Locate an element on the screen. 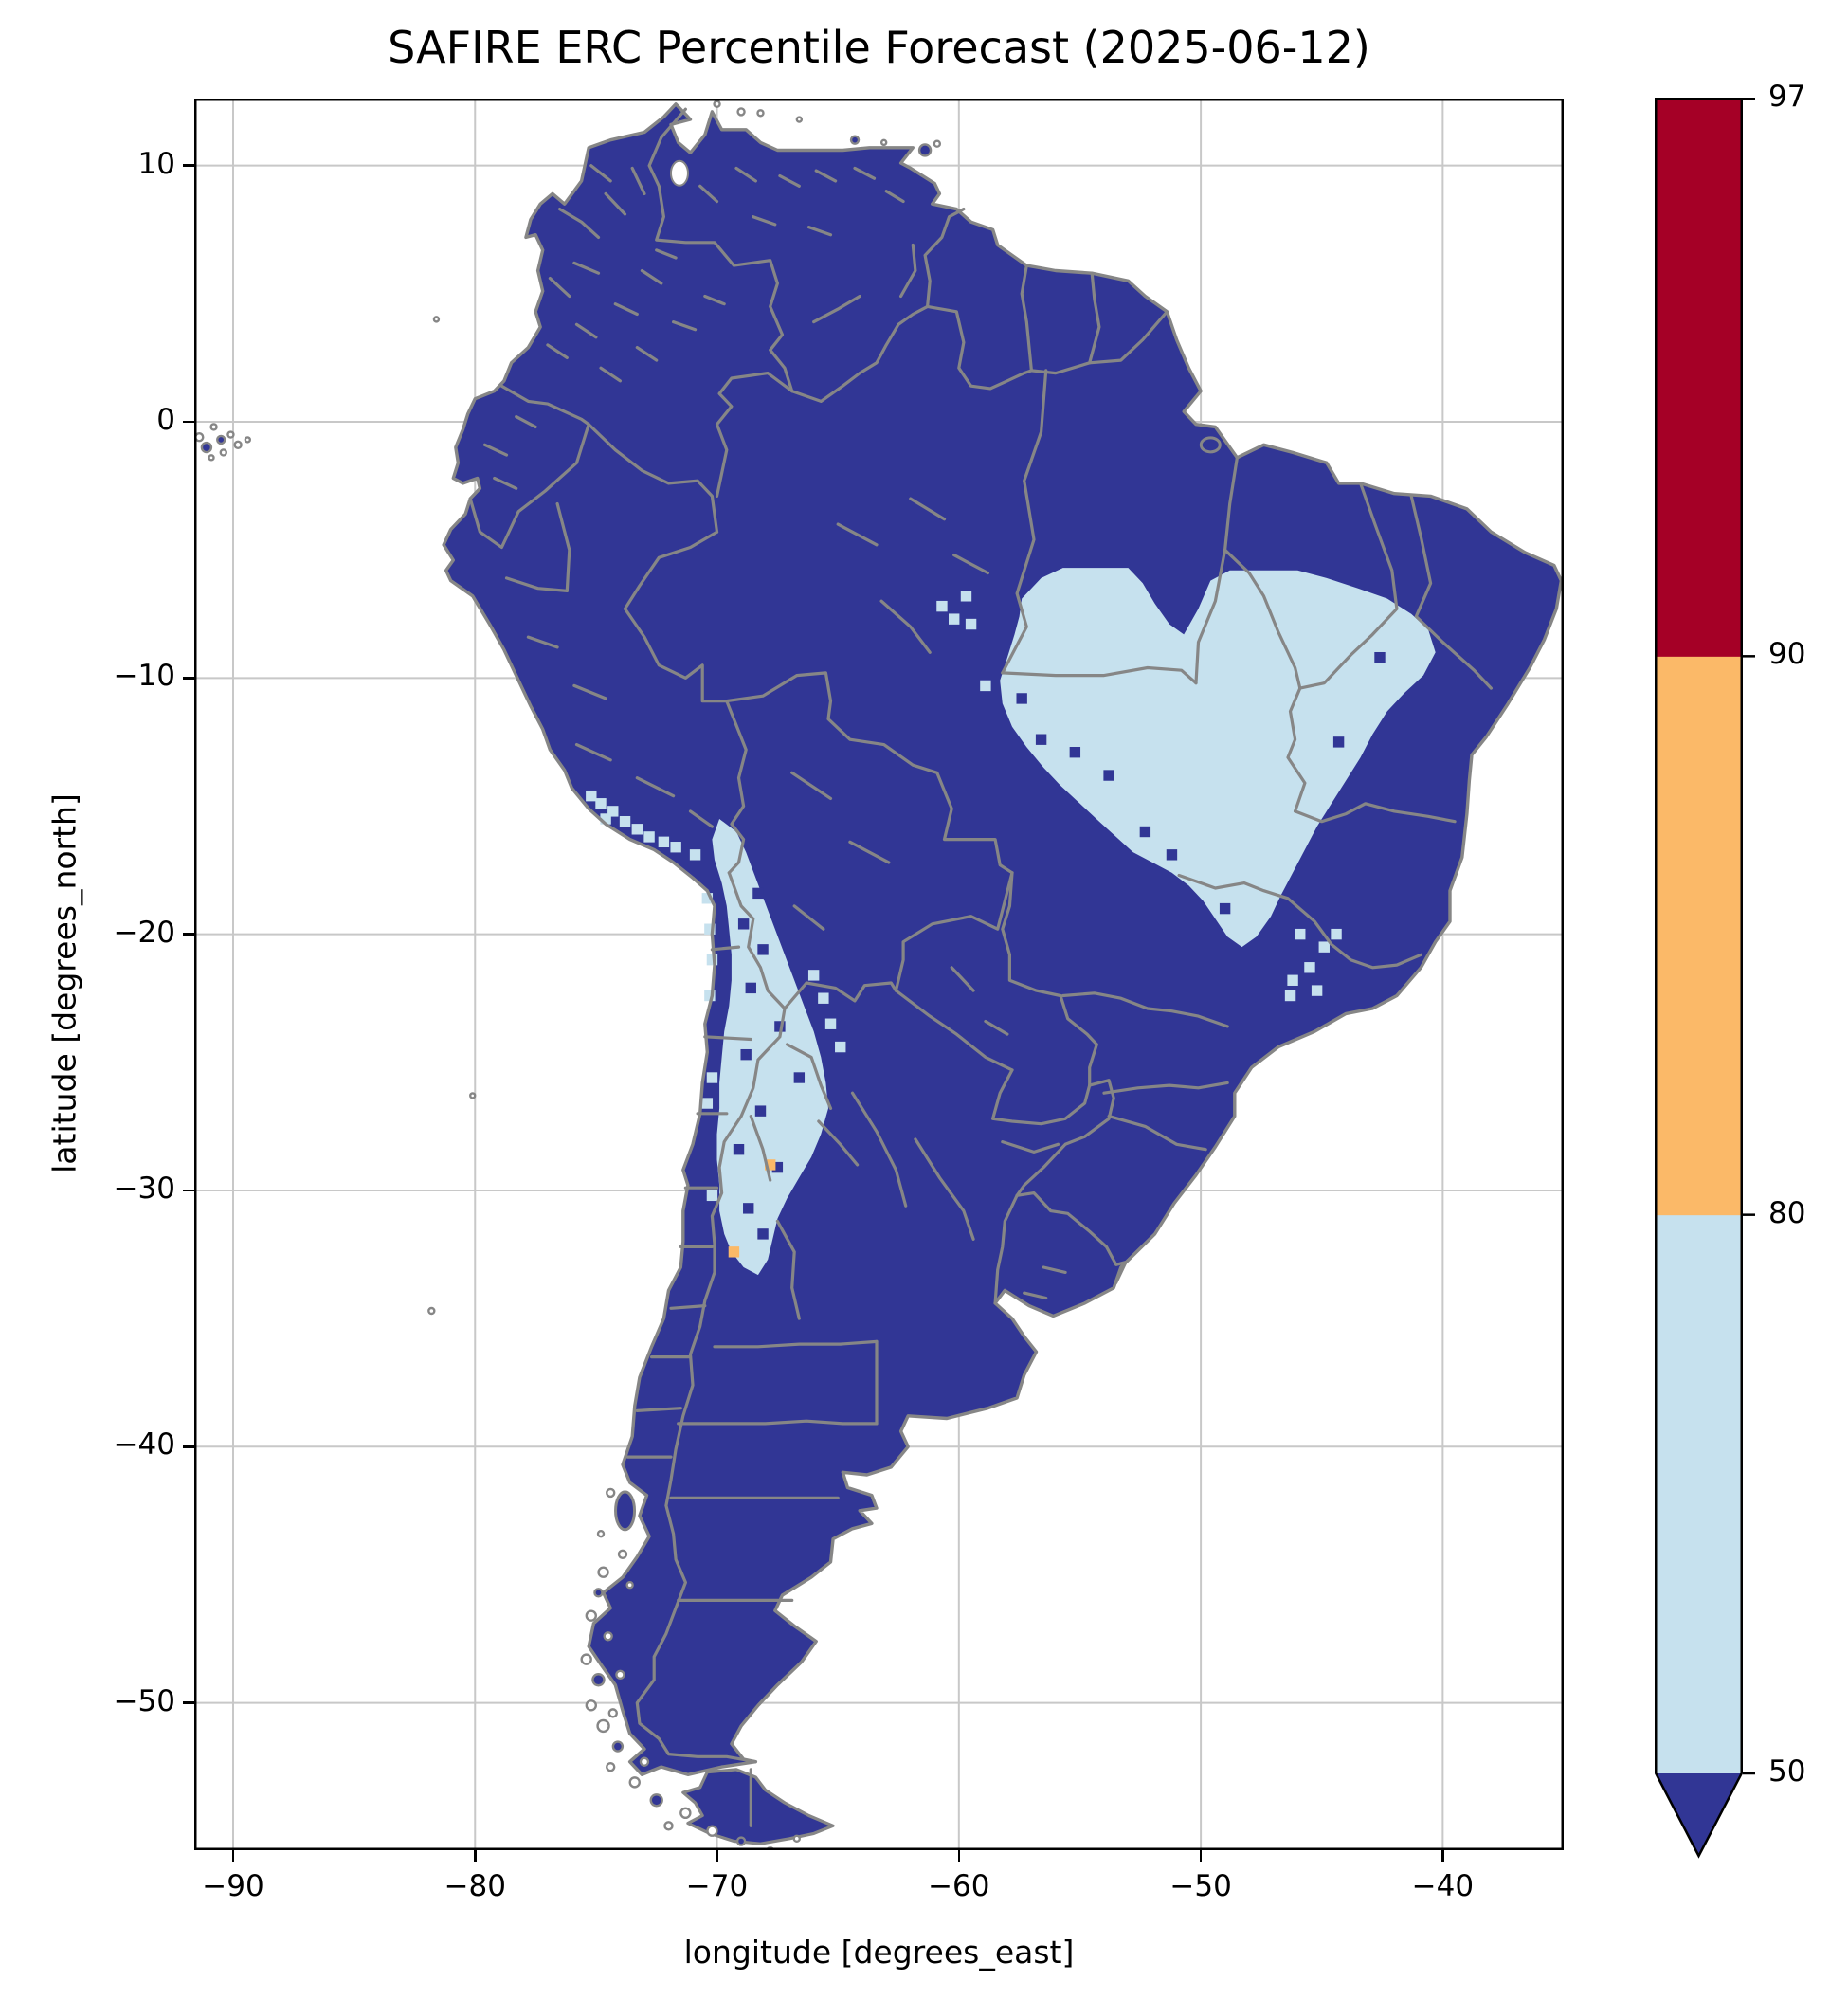  x-tick-label: −50 is located at coordinates (1201, 1886).